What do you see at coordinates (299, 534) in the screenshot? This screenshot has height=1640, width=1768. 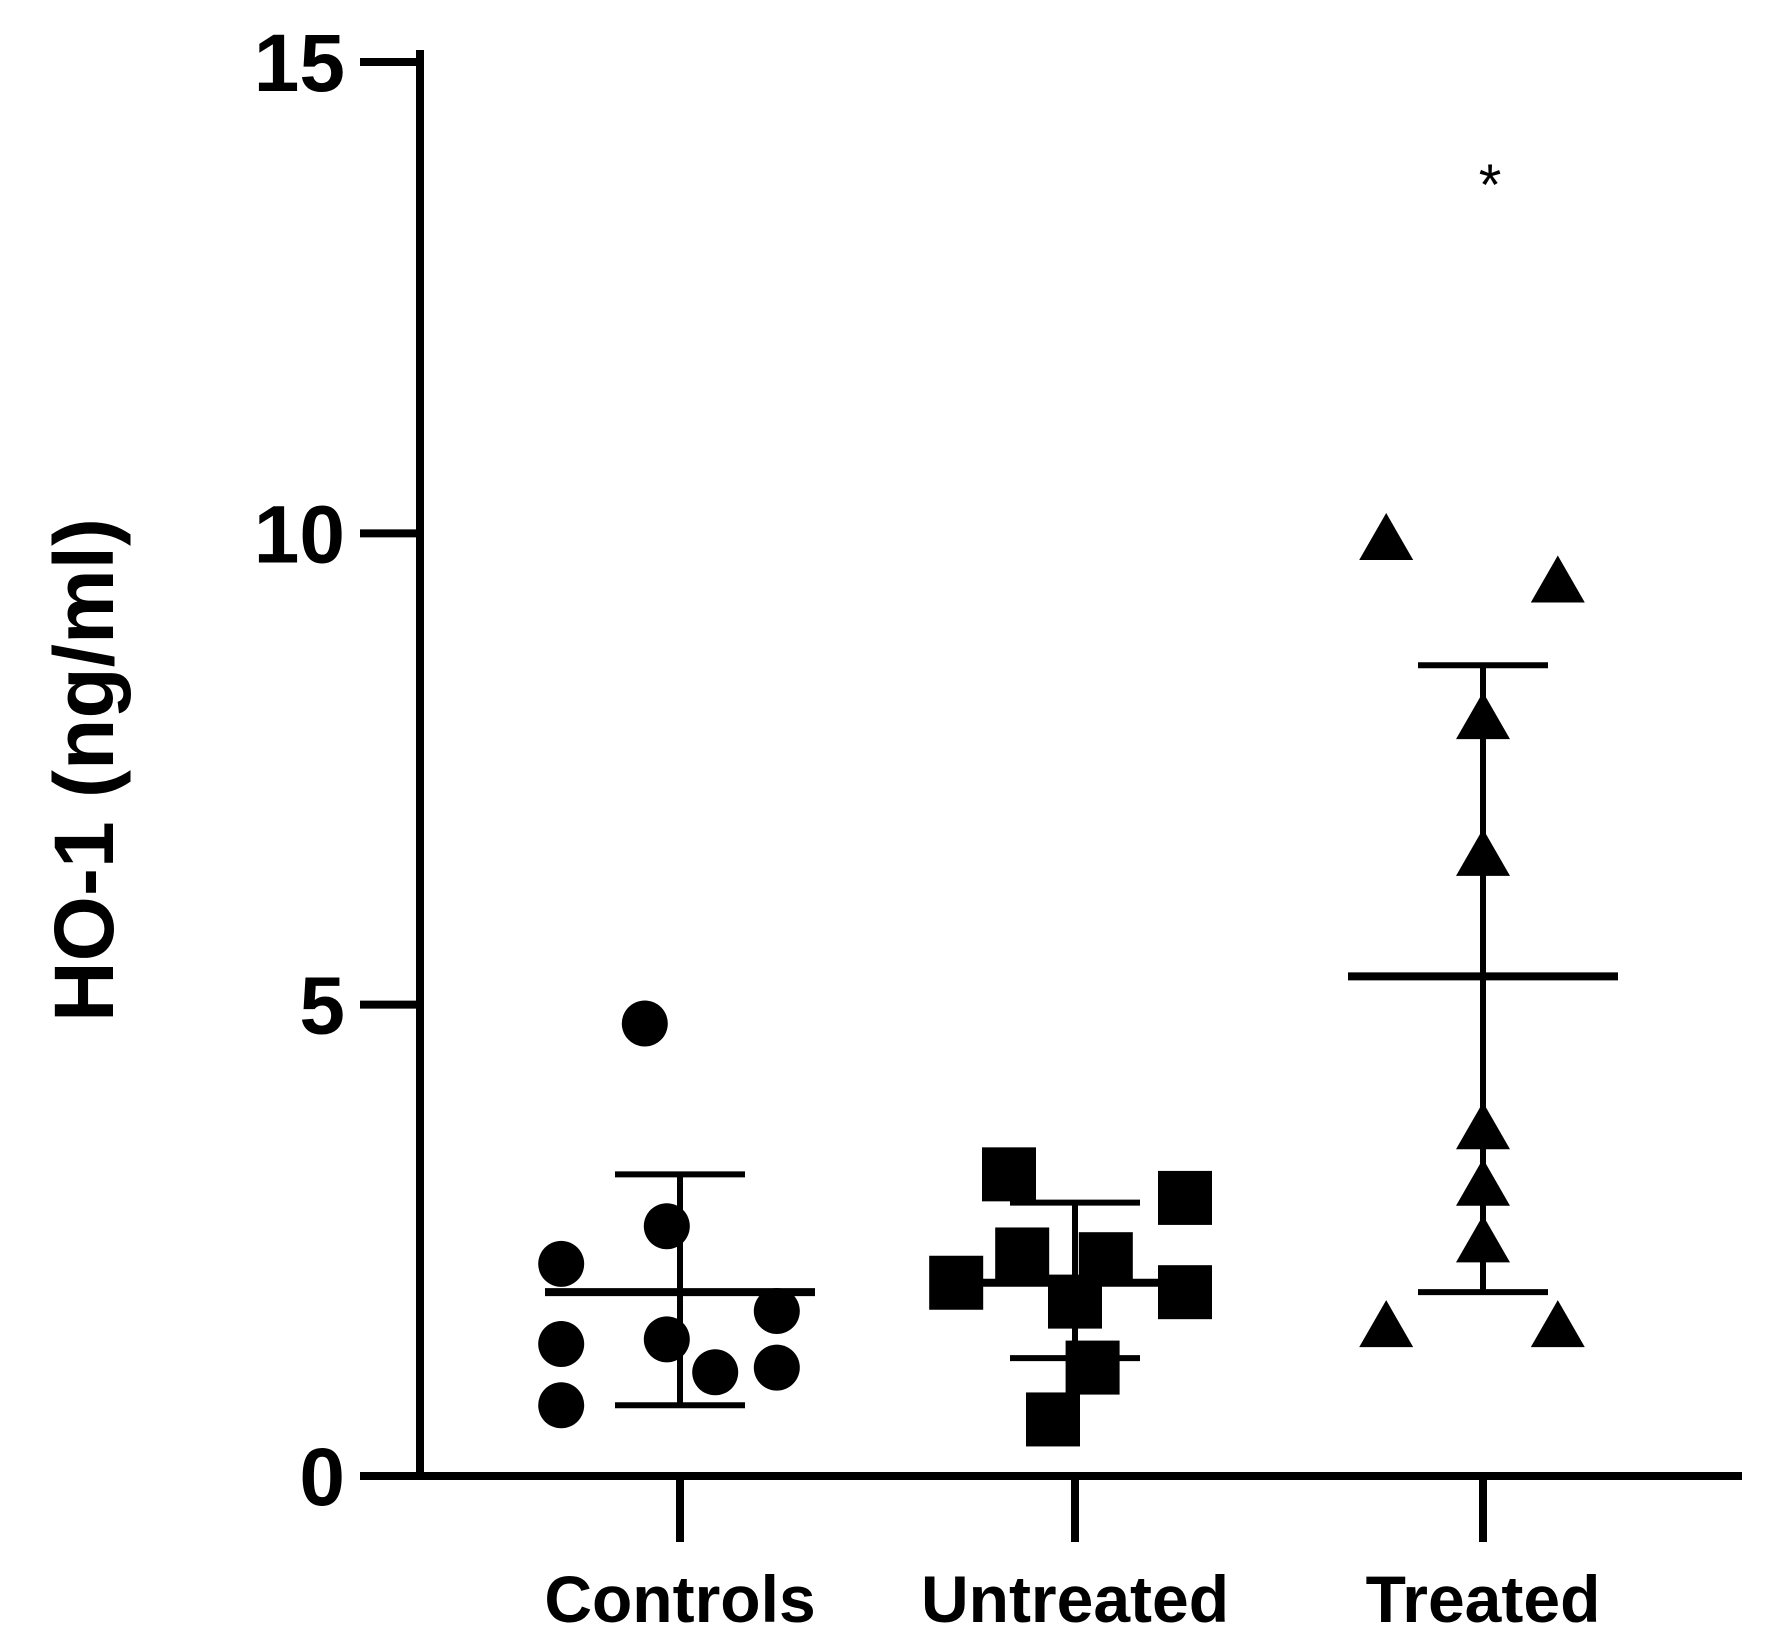 I see `y-tick-label-10: 10` at bounding box center [299, 534].